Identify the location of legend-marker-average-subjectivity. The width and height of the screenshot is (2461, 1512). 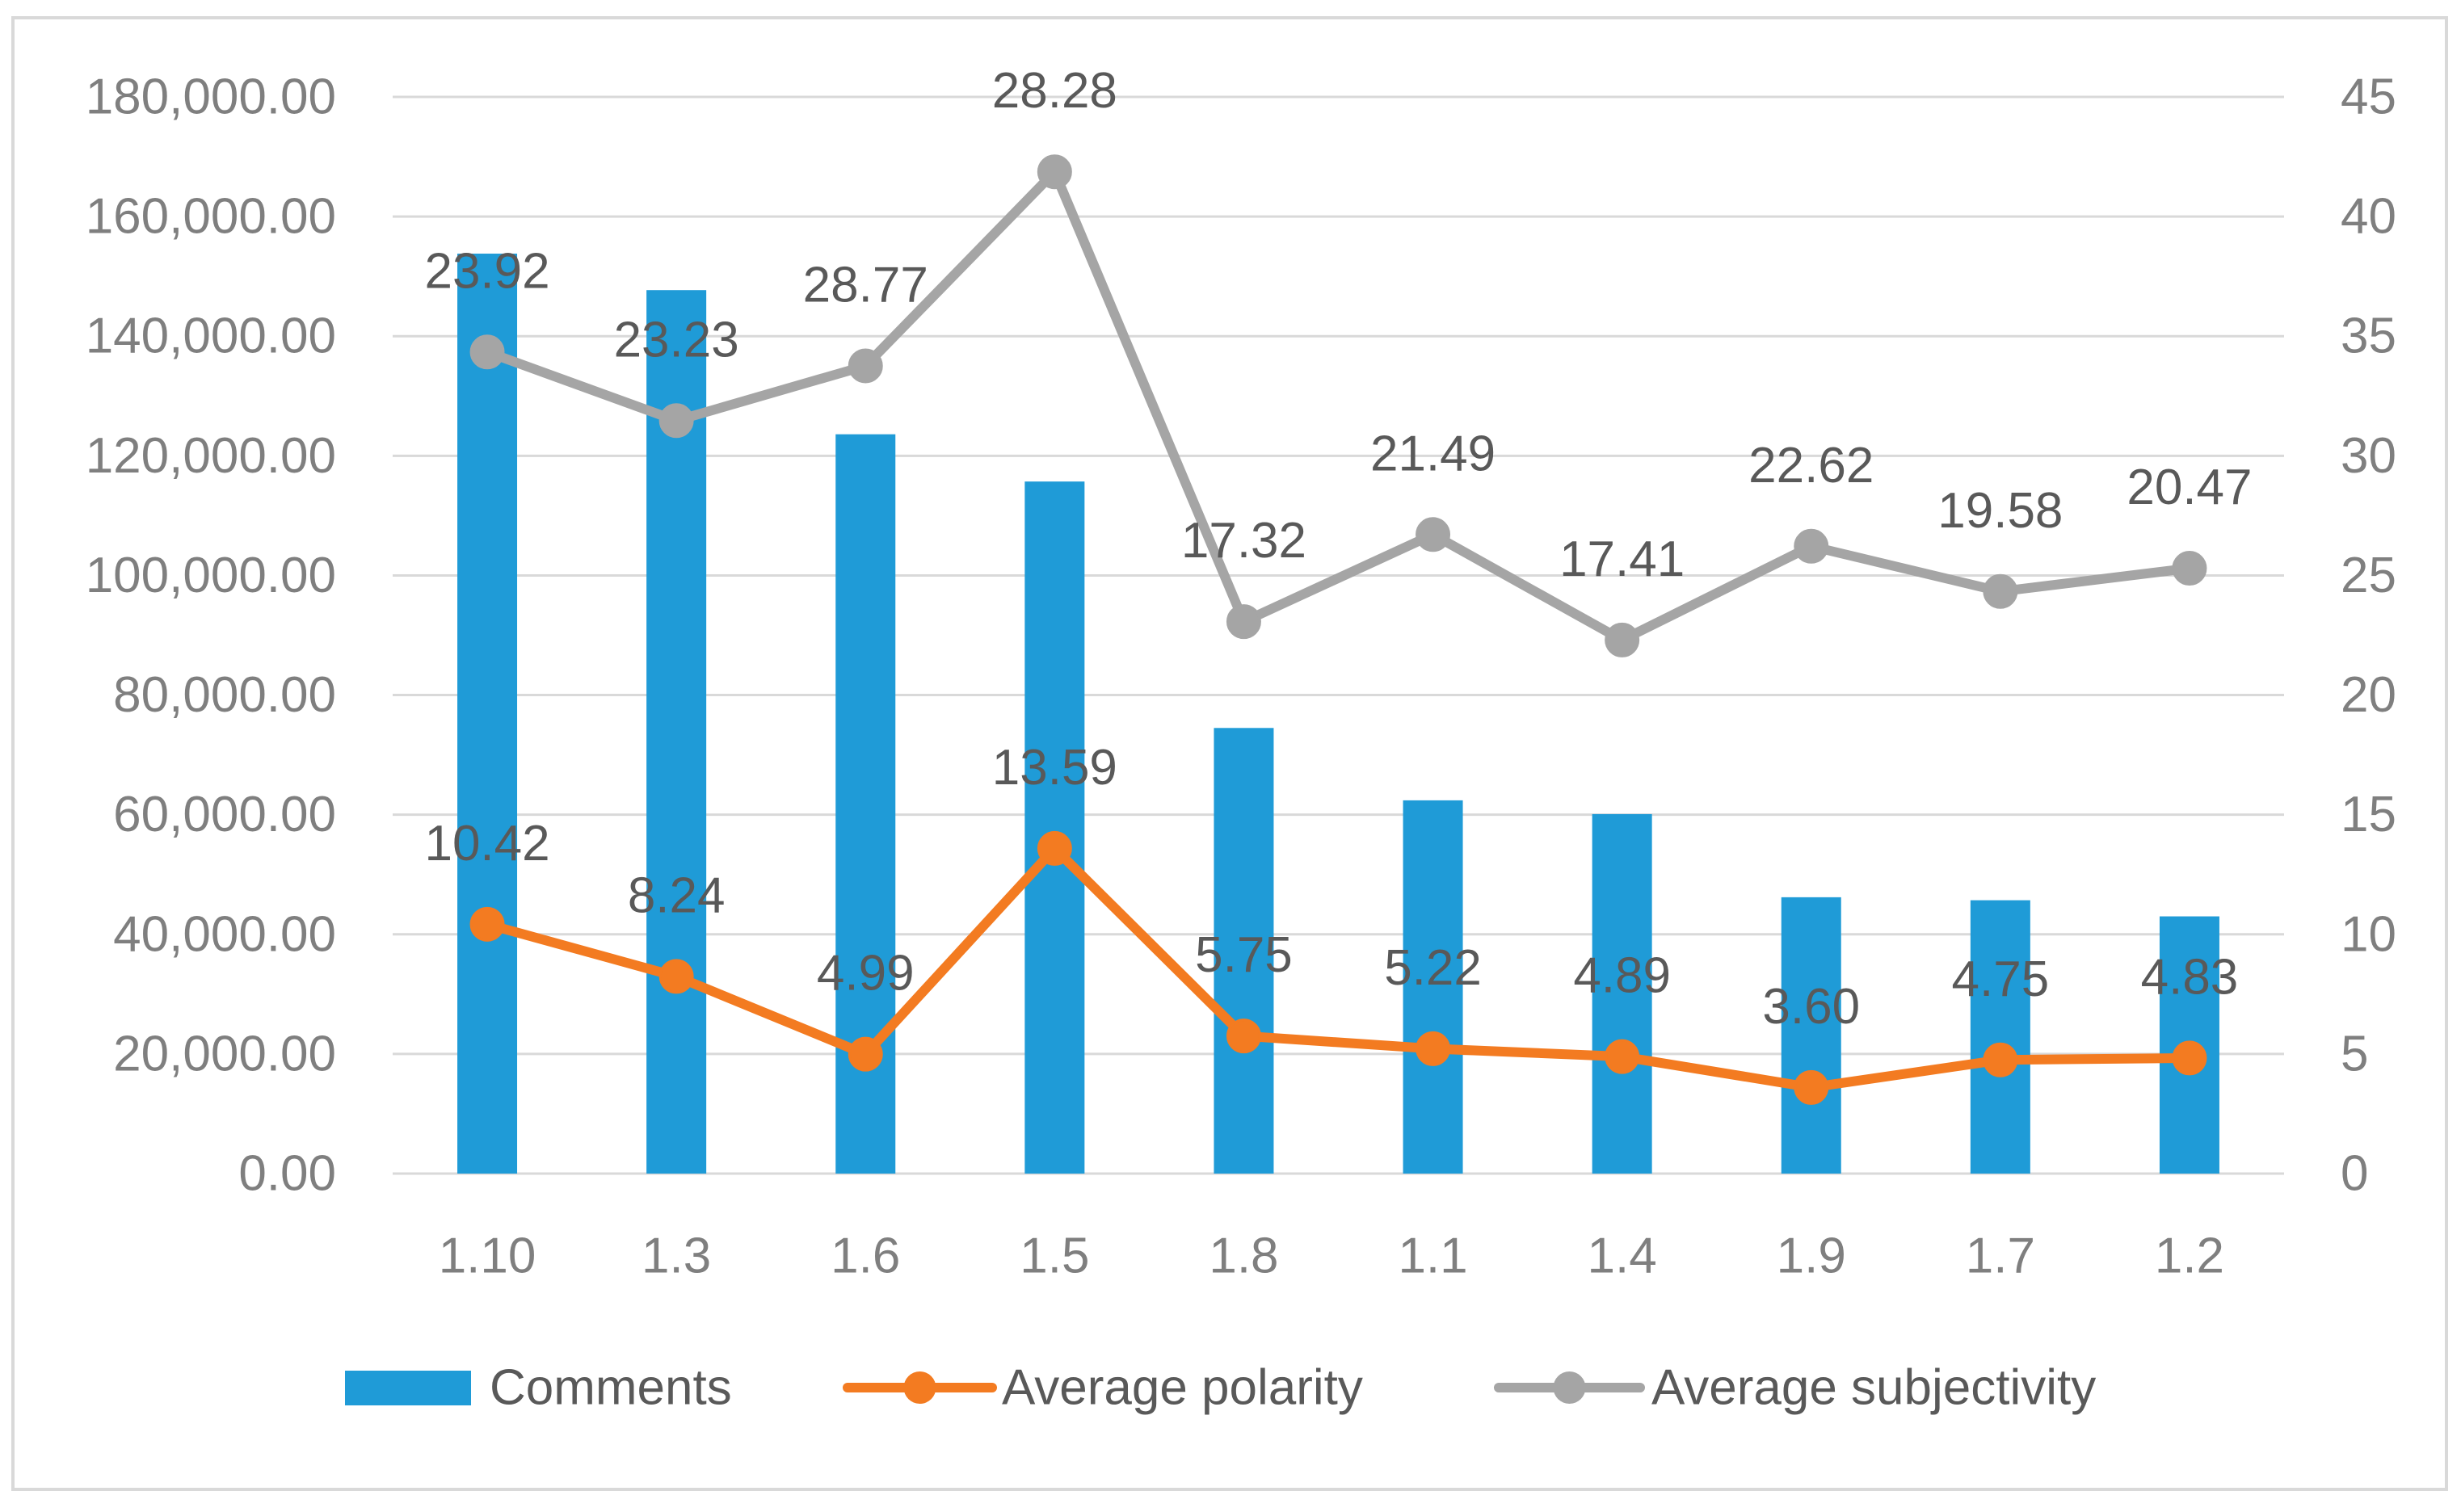
(1569, 1387).